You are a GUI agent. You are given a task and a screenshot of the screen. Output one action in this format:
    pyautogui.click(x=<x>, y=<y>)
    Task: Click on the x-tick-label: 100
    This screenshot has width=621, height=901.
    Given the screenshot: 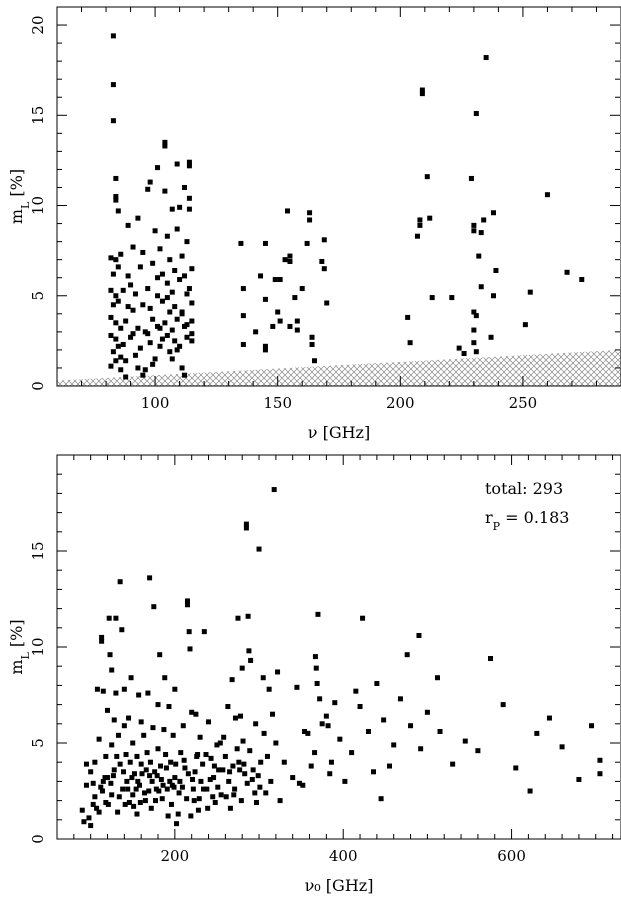 What is the action you would take?
    pyautogui.click(x=155, y=403)
    